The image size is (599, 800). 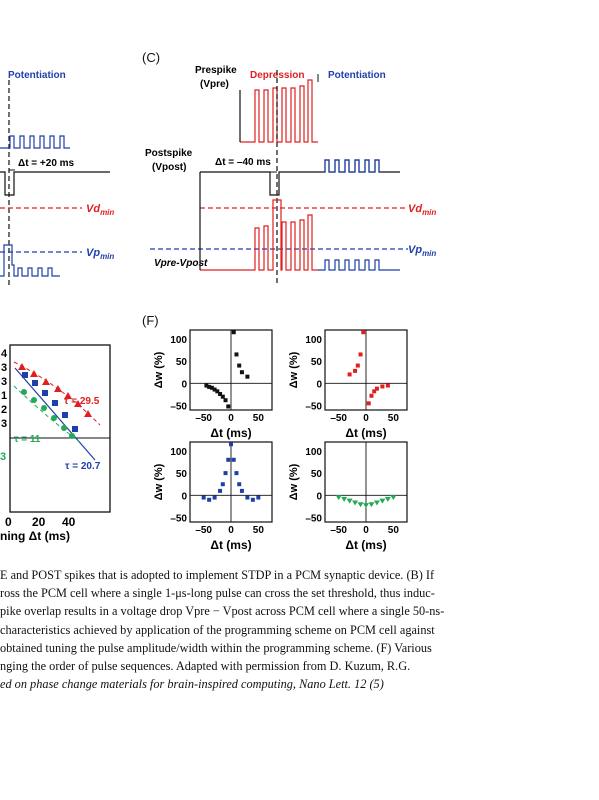 I want to click on left-bottom-xlabel: ning Δt (ms), so click(x=35, y=536).